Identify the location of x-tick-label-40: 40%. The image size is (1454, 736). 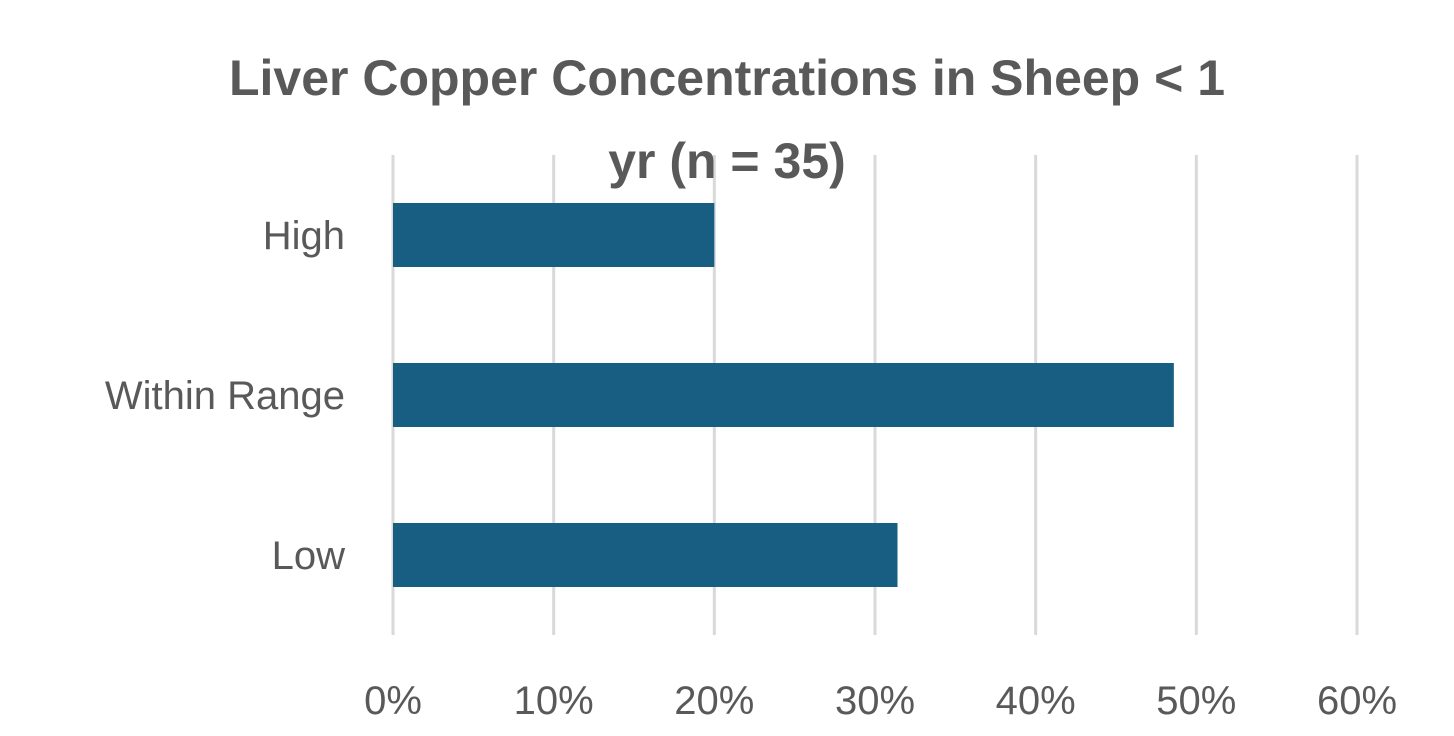
(1036, 701).